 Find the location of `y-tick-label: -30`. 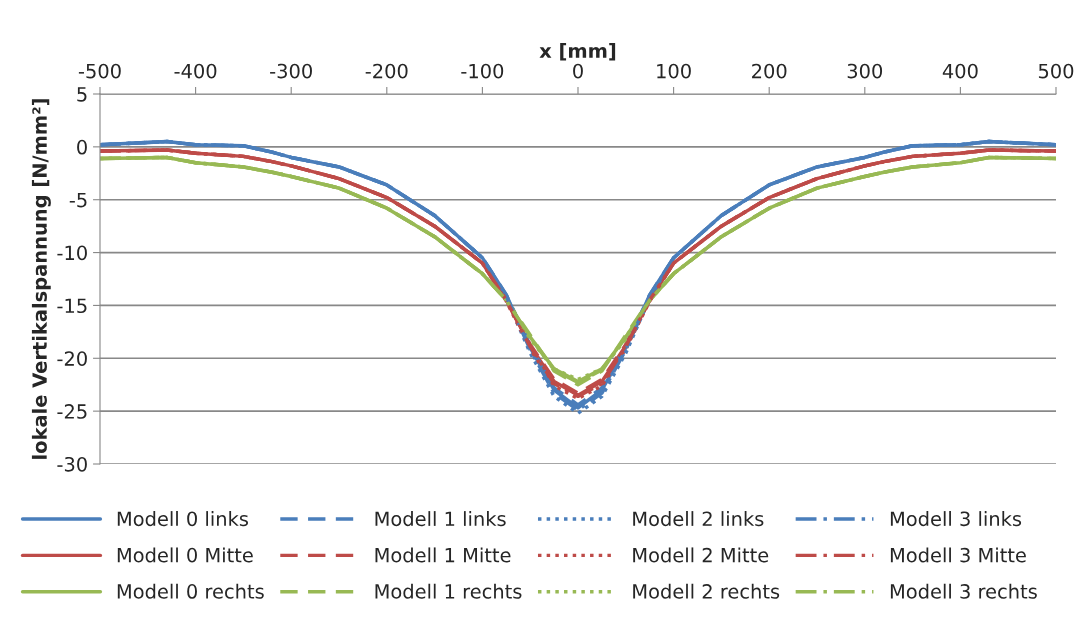

y-tick-label: -30 is located at coordinates (72, 464).